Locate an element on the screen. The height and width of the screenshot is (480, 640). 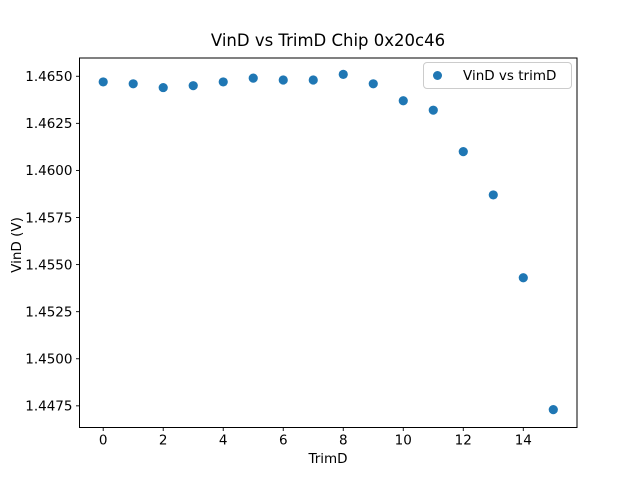
y-tick-label: 1.4625 is located at coordinates (48, 124).